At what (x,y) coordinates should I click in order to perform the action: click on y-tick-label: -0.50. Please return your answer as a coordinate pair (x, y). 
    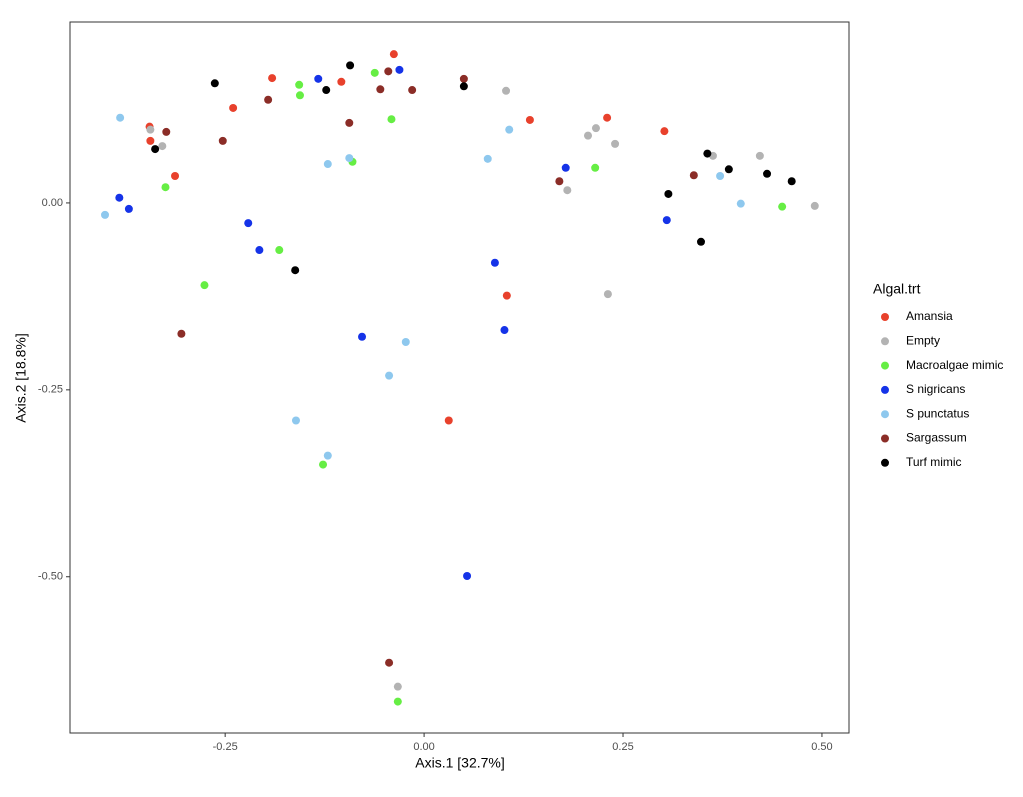
    Looking at the image, I should click on (50, 577).